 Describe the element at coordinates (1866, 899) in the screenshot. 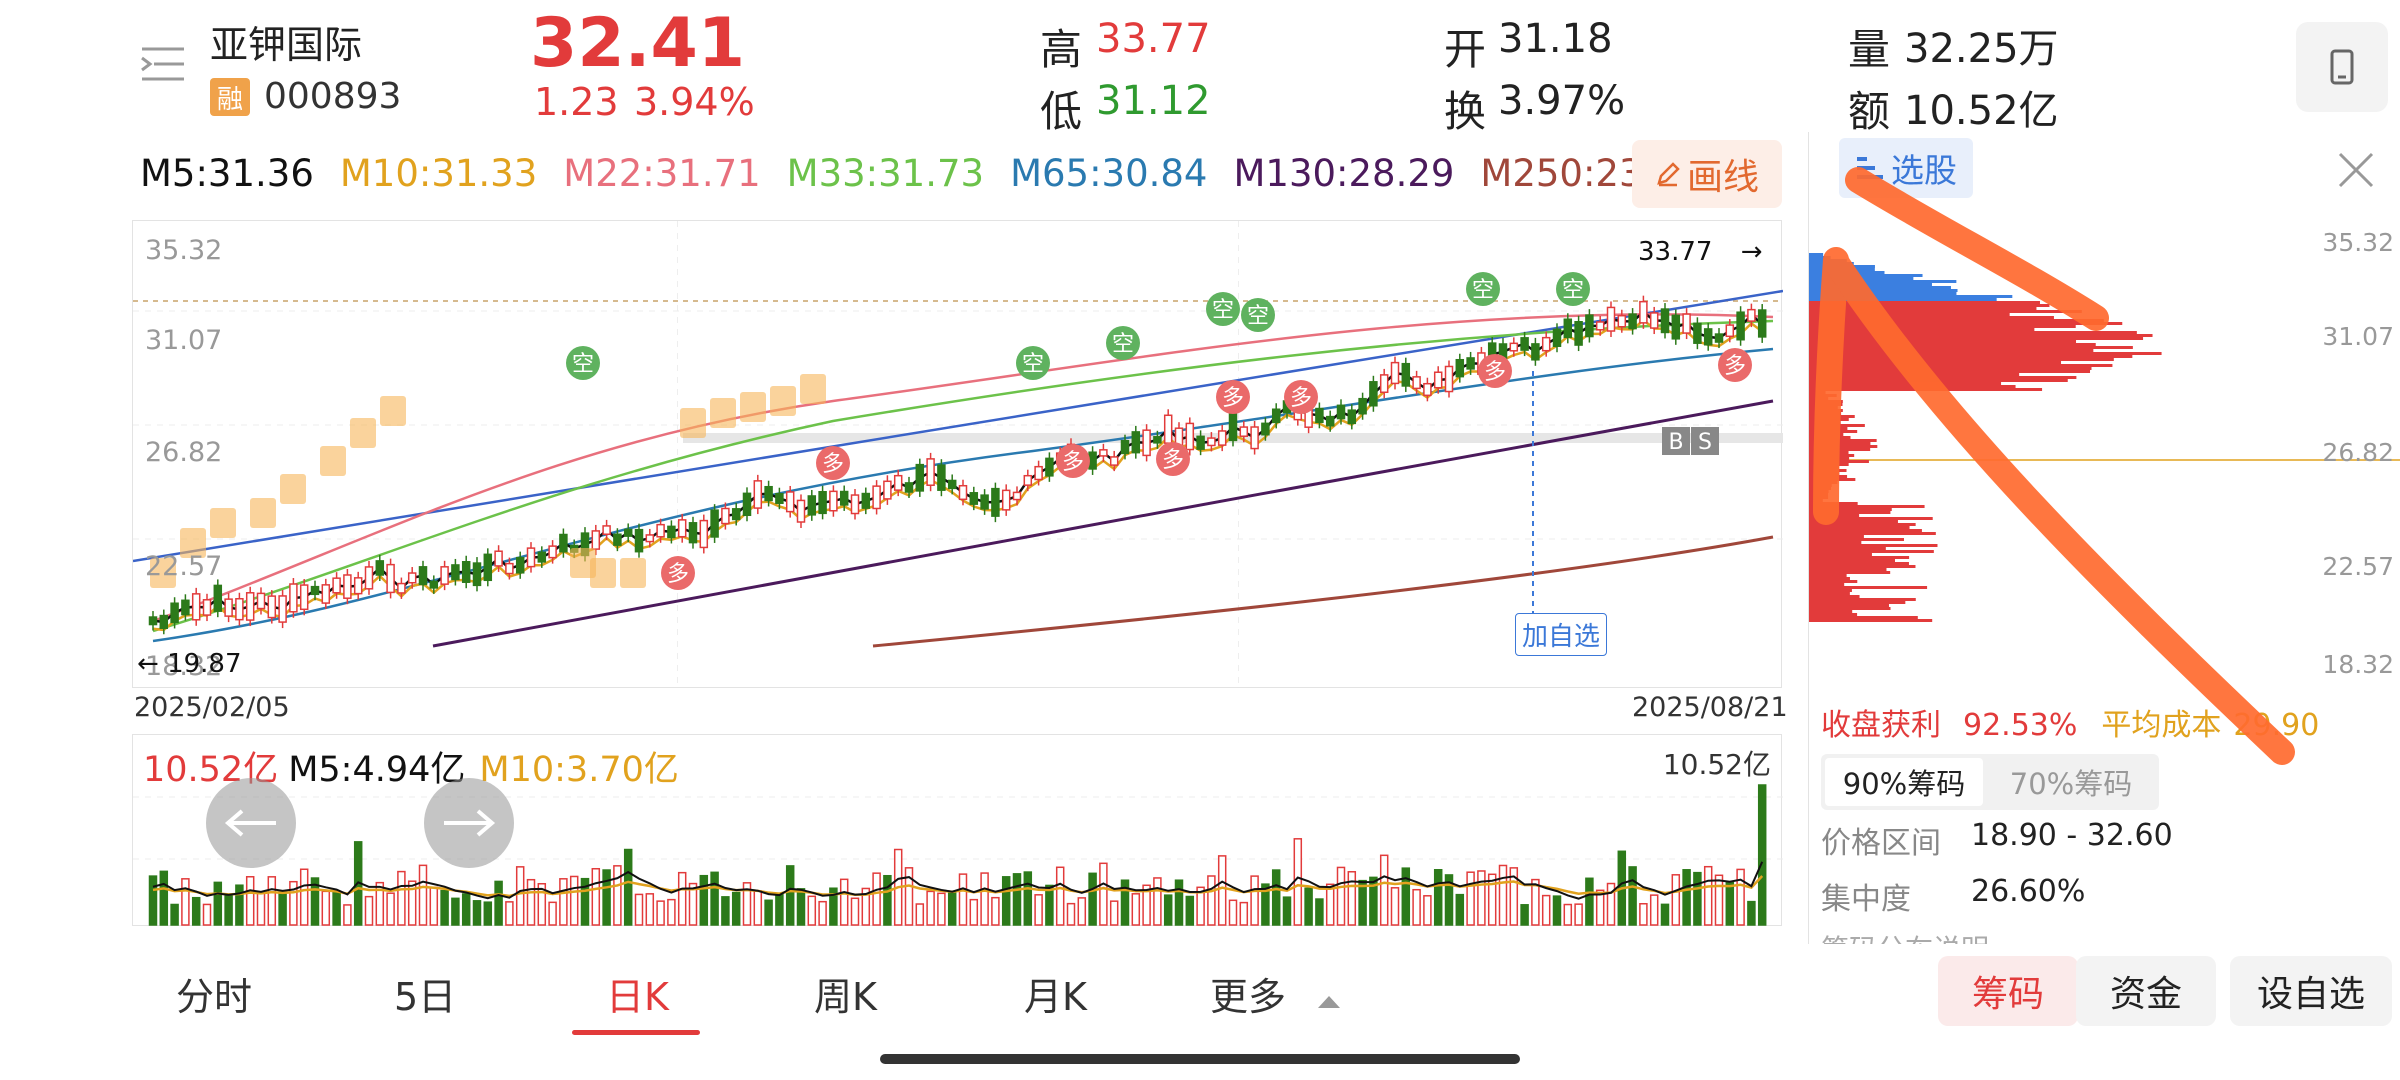

I see `concentration-label: 集中度` at that location.